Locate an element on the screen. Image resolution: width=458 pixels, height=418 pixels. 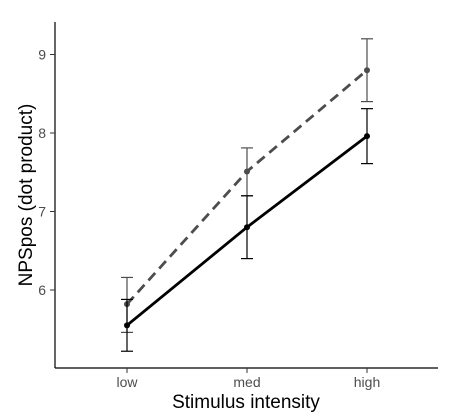
x-tick-label: low is located at coordinates (127, 382).